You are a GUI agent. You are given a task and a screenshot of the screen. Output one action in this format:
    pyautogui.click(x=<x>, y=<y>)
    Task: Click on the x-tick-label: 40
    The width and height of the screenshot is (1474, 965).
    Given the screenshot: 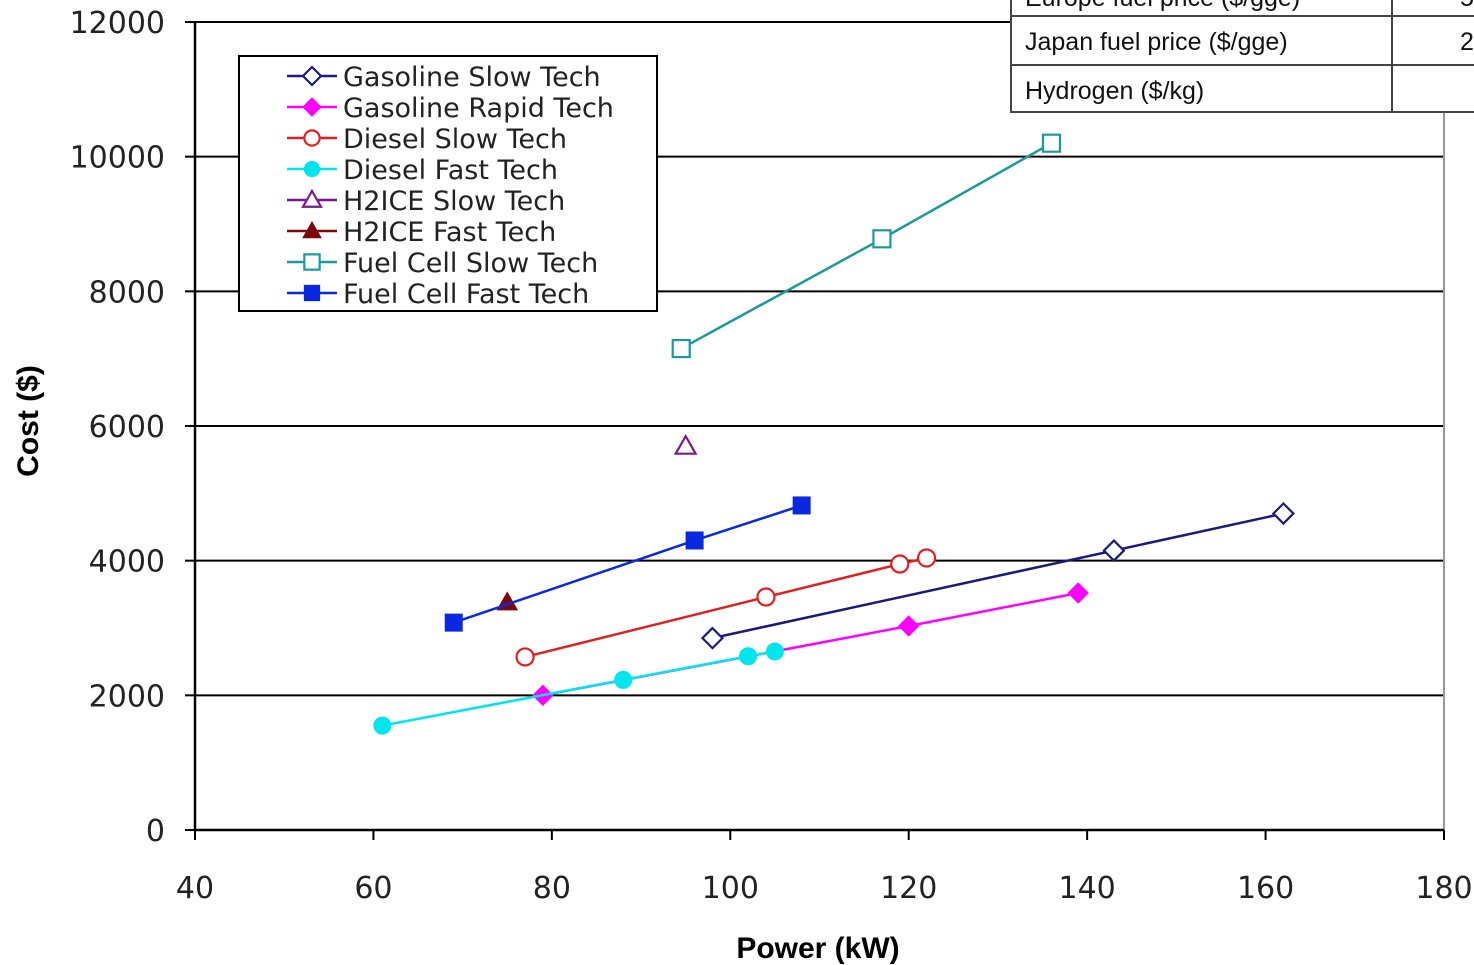 What is the action you would take?
    pyautogui.click(x=195, y=888)
    